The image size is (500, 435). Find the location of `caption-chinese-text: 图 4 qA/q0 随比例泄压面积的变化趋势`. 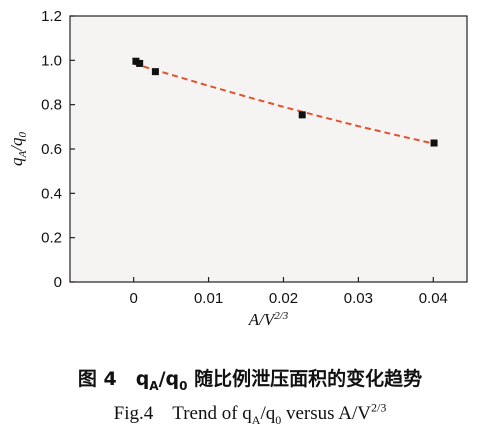

caption-chinese-text: 图 4 qA/q0 随比例泄压面积的变化趋势 is located at coordinates (250, 380).